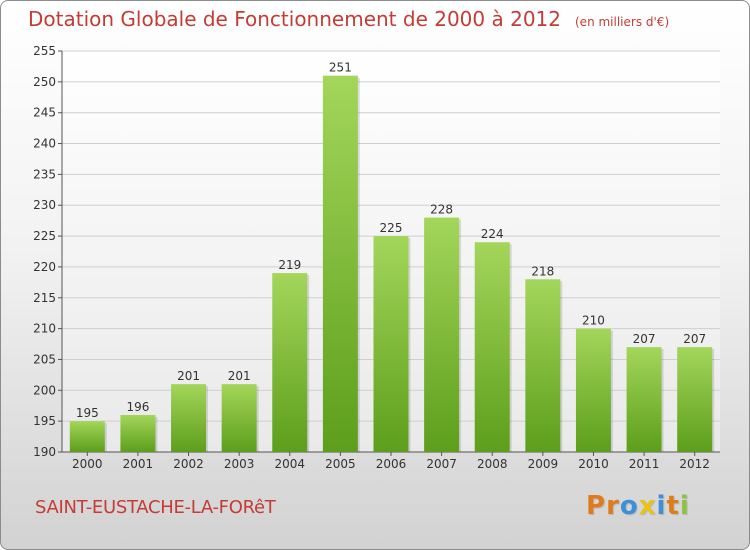 The image size is (750, 550). What do you see at coordinates (44, 390) in the screenshot?
I see `y-tick-label: 200` at bounding box center [44, 390].